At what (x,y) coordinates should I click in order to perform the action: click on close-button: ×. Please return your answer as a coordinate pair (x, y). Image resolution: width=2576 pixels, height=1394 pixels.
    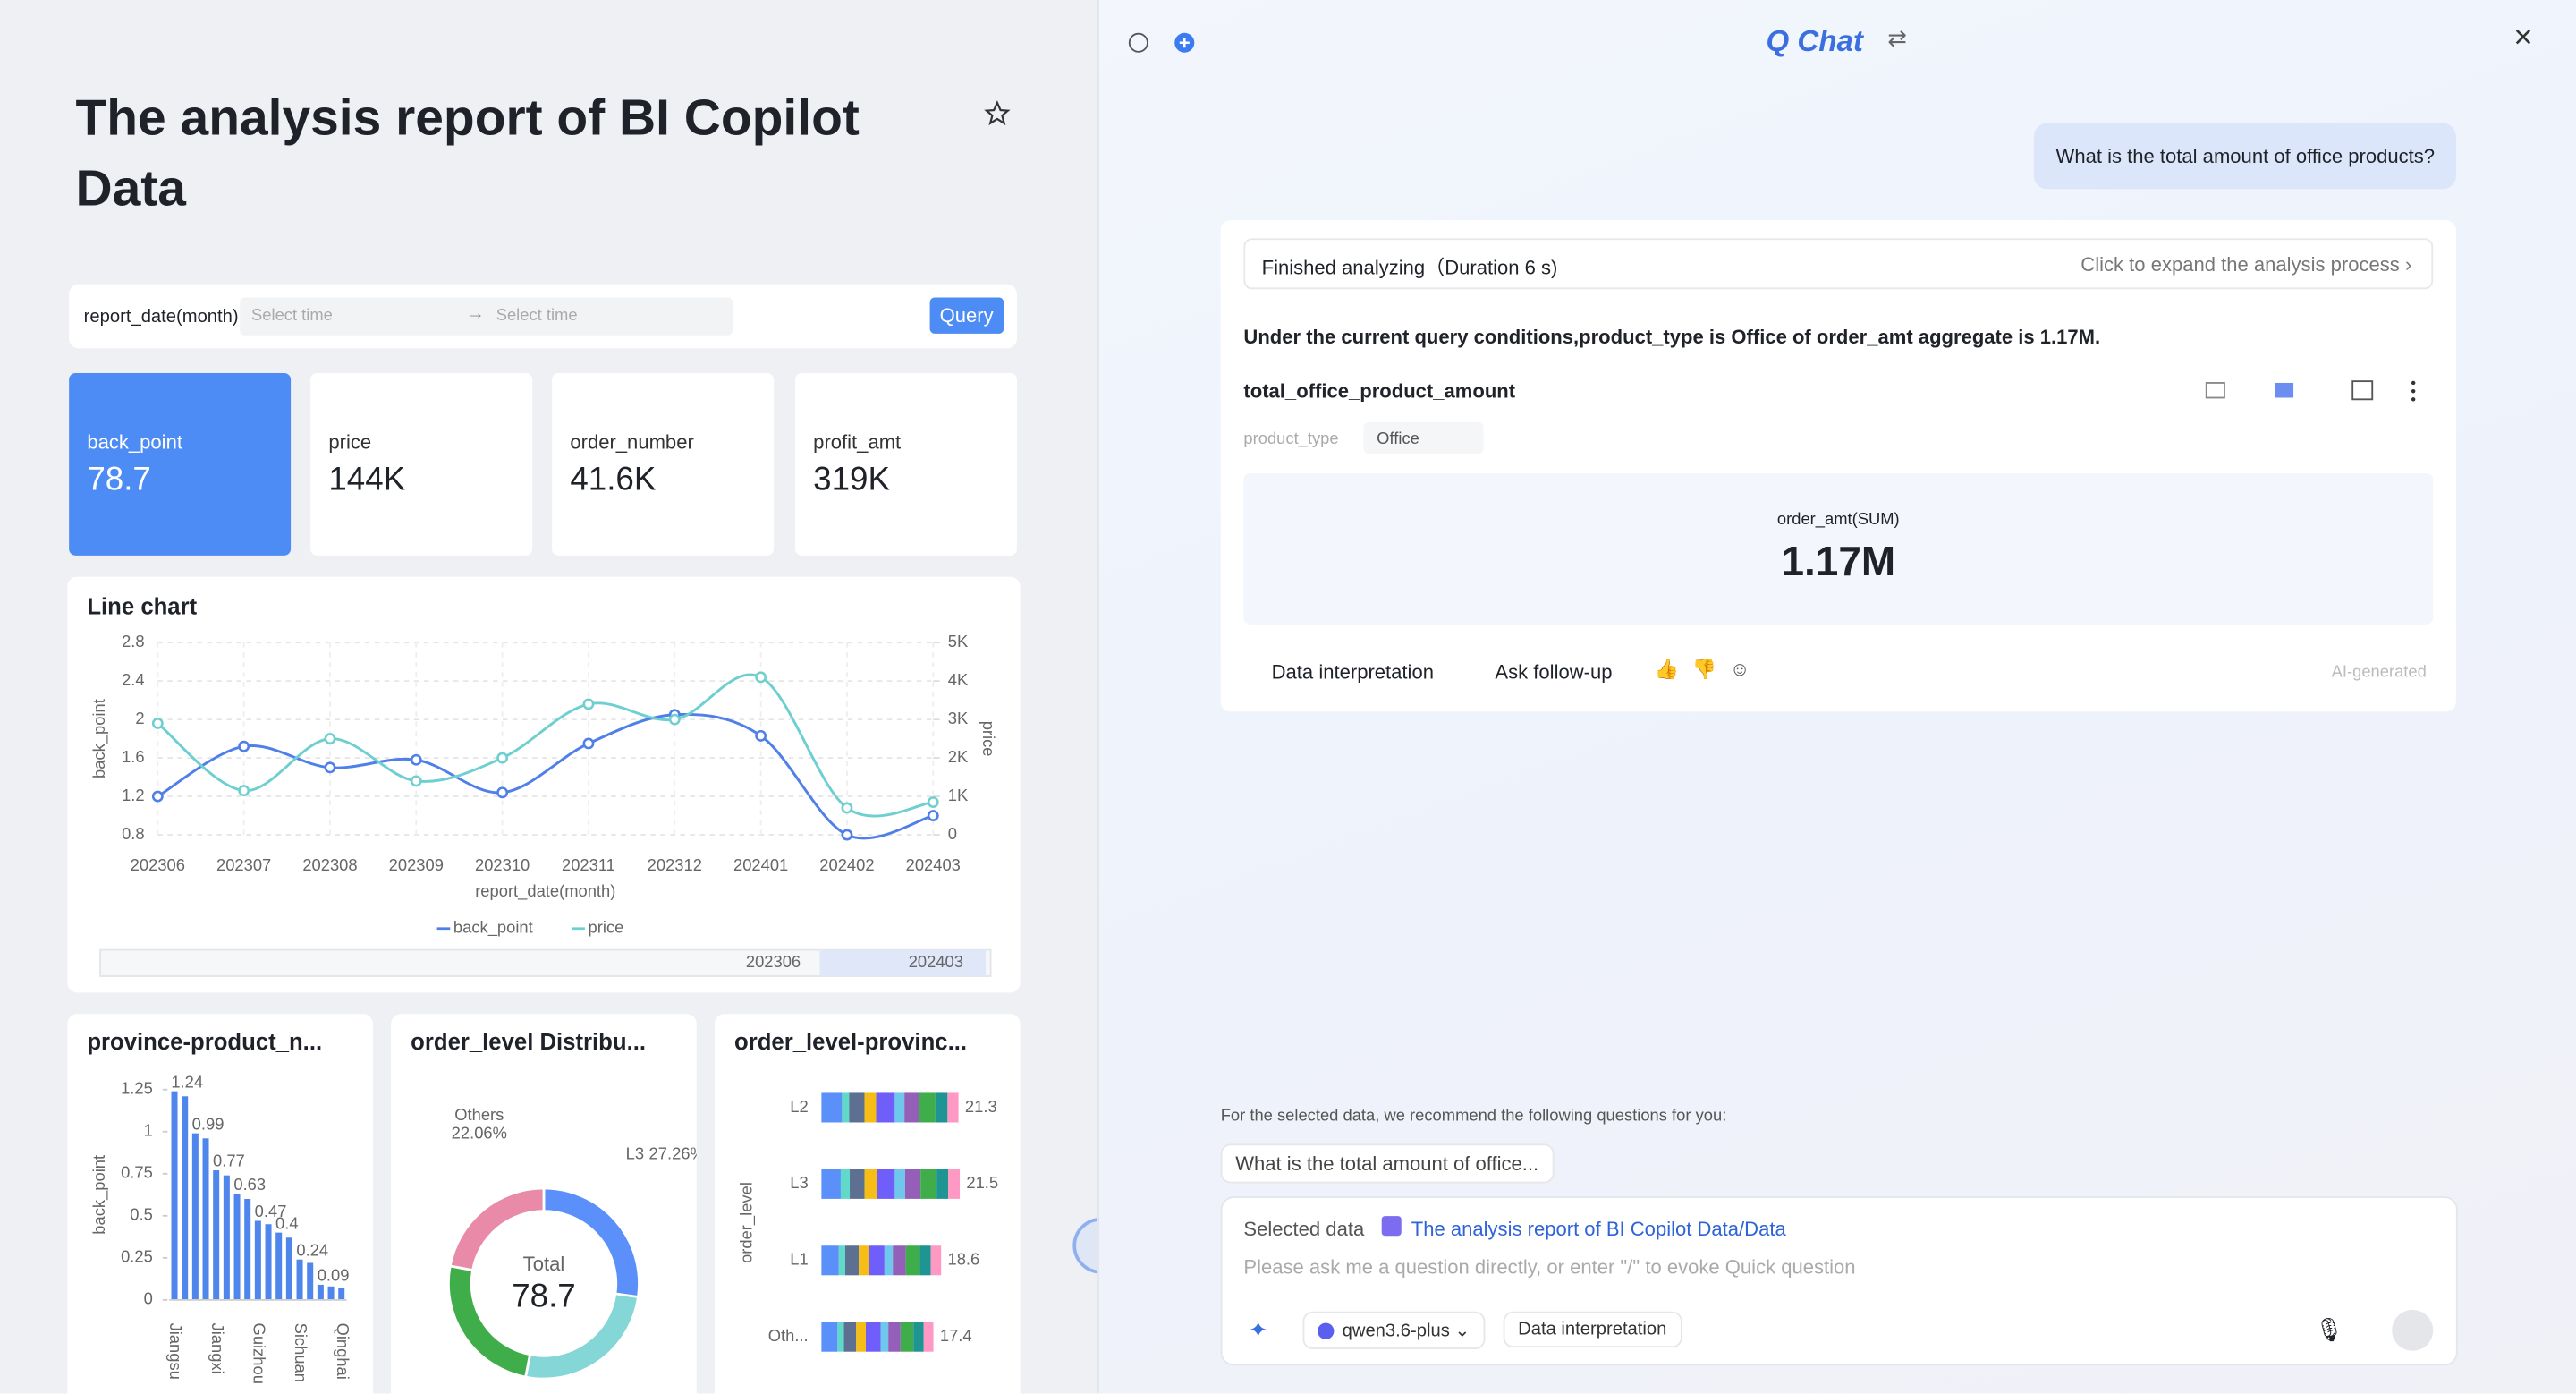
    Looking at the image, I should click on (2523, 38).